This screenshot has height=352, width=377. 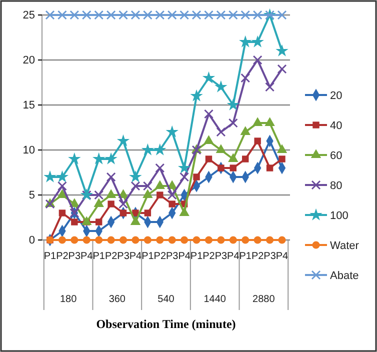 What do you see at coordinates (28, 106) in the screenshot?
I see `y-tick-label: 15` at bounding box center [28, 106].